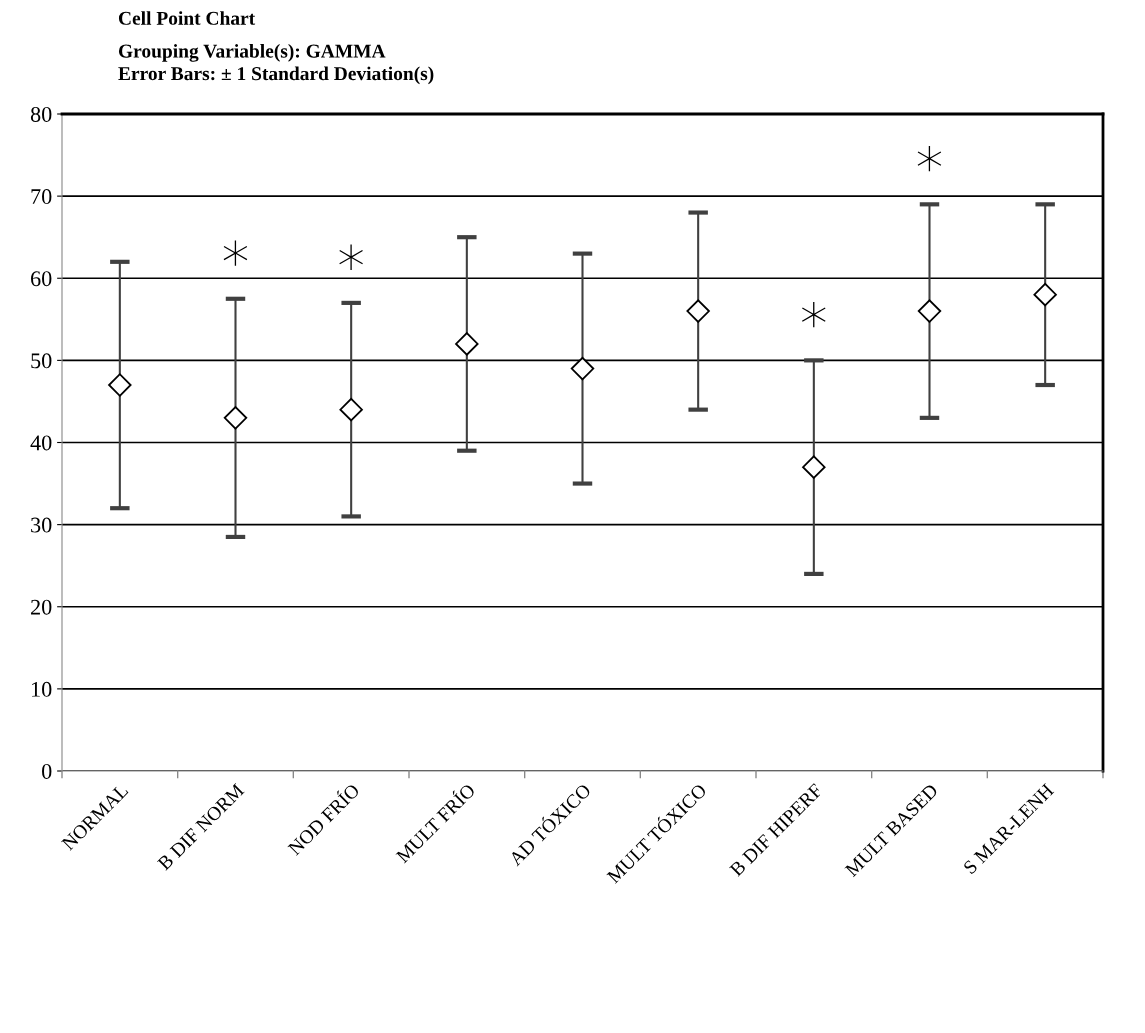 Image resolution: width=1145 pixels, height=1033 pixels. What do you see at coordinates (41, 443) in the screenshot?
I see `y-tick-label: 40` at bounding box center [41, 443].